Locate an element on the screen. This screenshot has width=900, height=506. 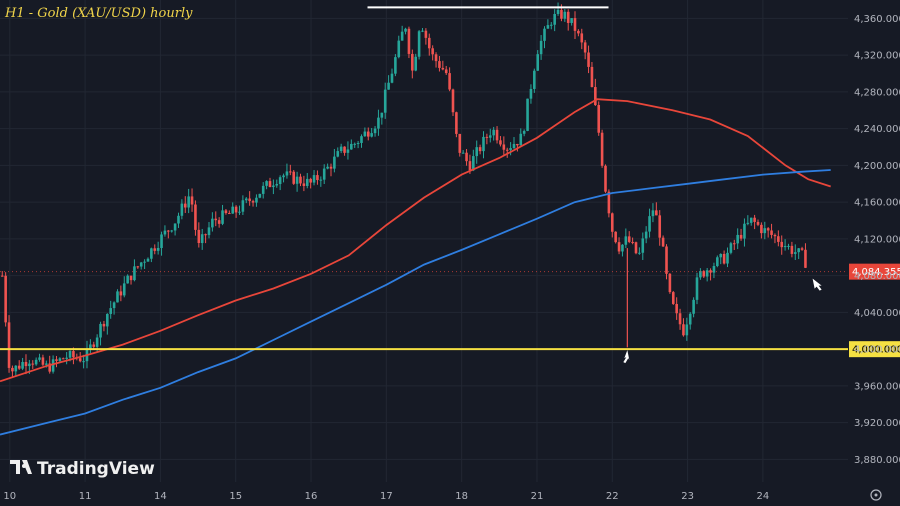
y-tick-label: 4,120.000 is located at coordinates (877, 239).